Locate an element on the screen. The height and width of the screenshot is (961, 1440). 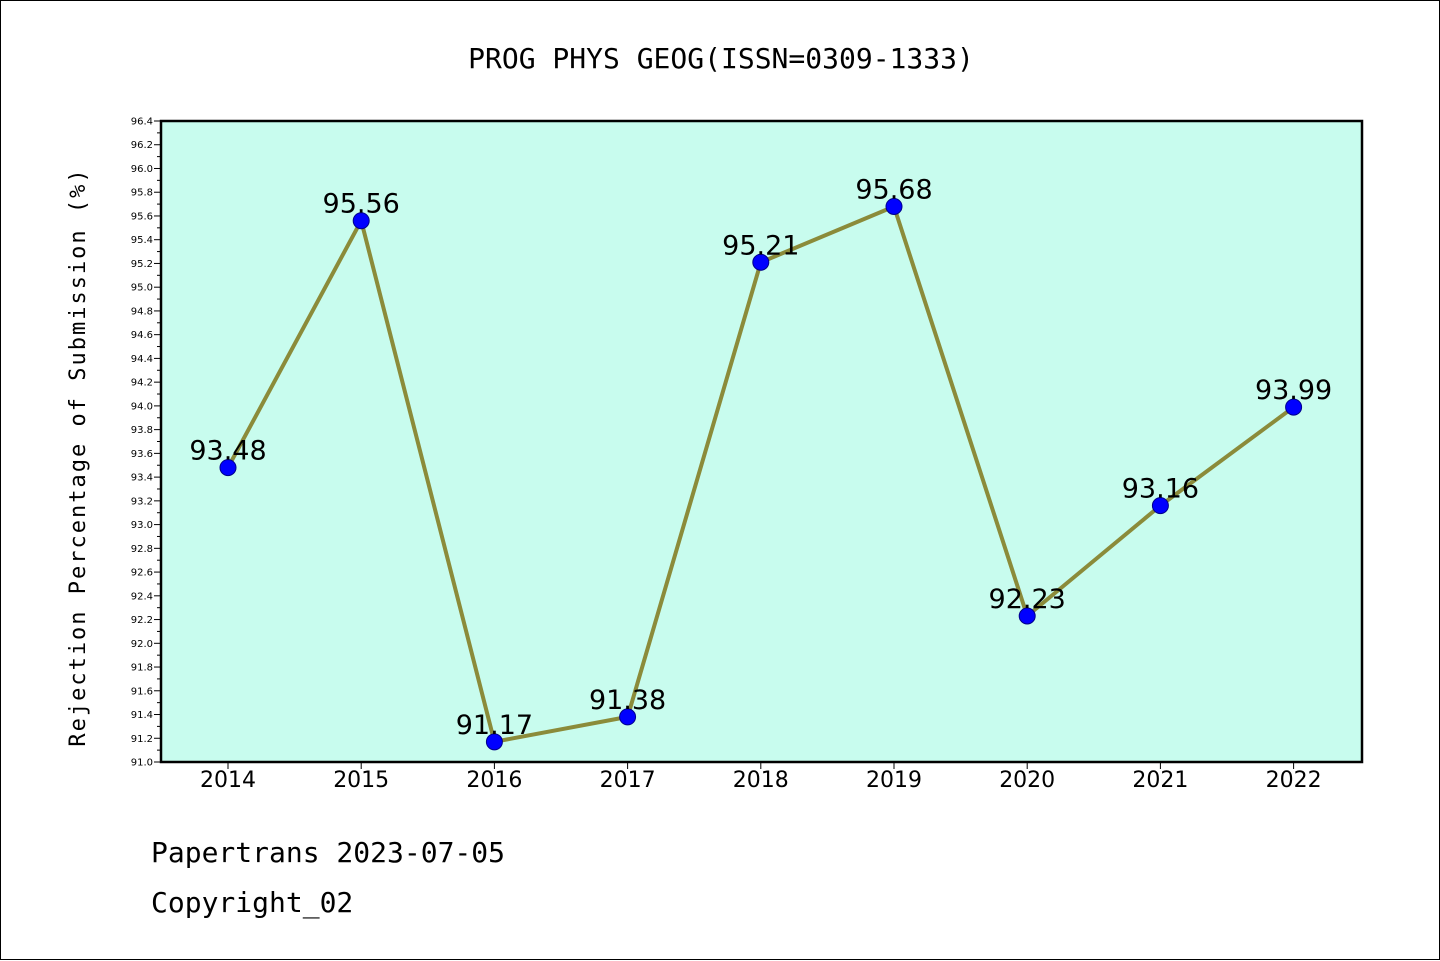
y-tick-label: 95.0 is located at coordinates (142, 288).